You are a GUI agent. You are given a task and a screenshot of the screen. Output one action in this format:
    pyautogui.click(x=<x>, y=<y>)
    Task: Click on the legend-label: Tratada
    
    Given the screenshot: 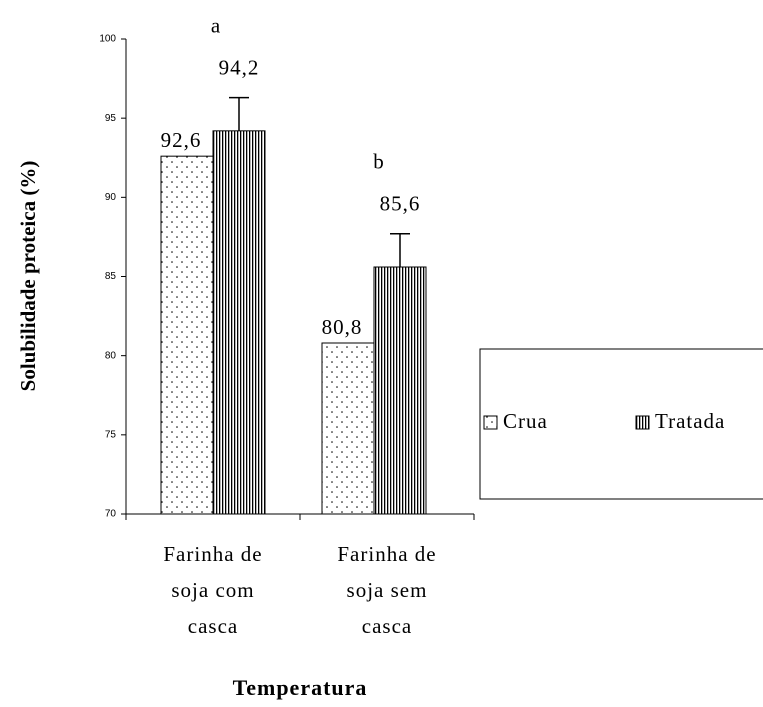 What is the action you would take?
    pyautogui.click(x=690, y=421)
    